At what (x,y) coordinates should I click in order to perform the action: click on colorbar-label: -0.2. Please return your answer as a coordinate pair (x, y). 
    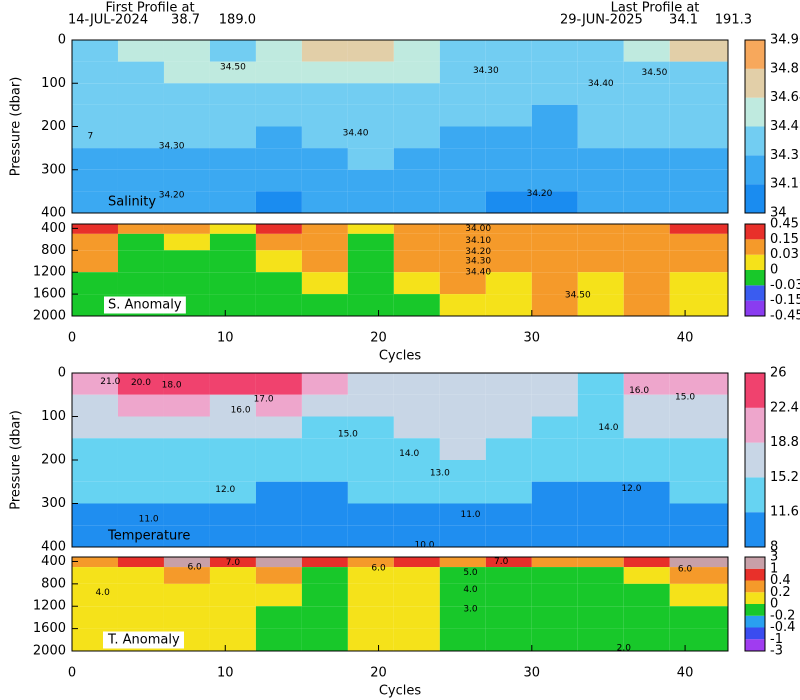
    Looking at the image, I should click on (782, 615).